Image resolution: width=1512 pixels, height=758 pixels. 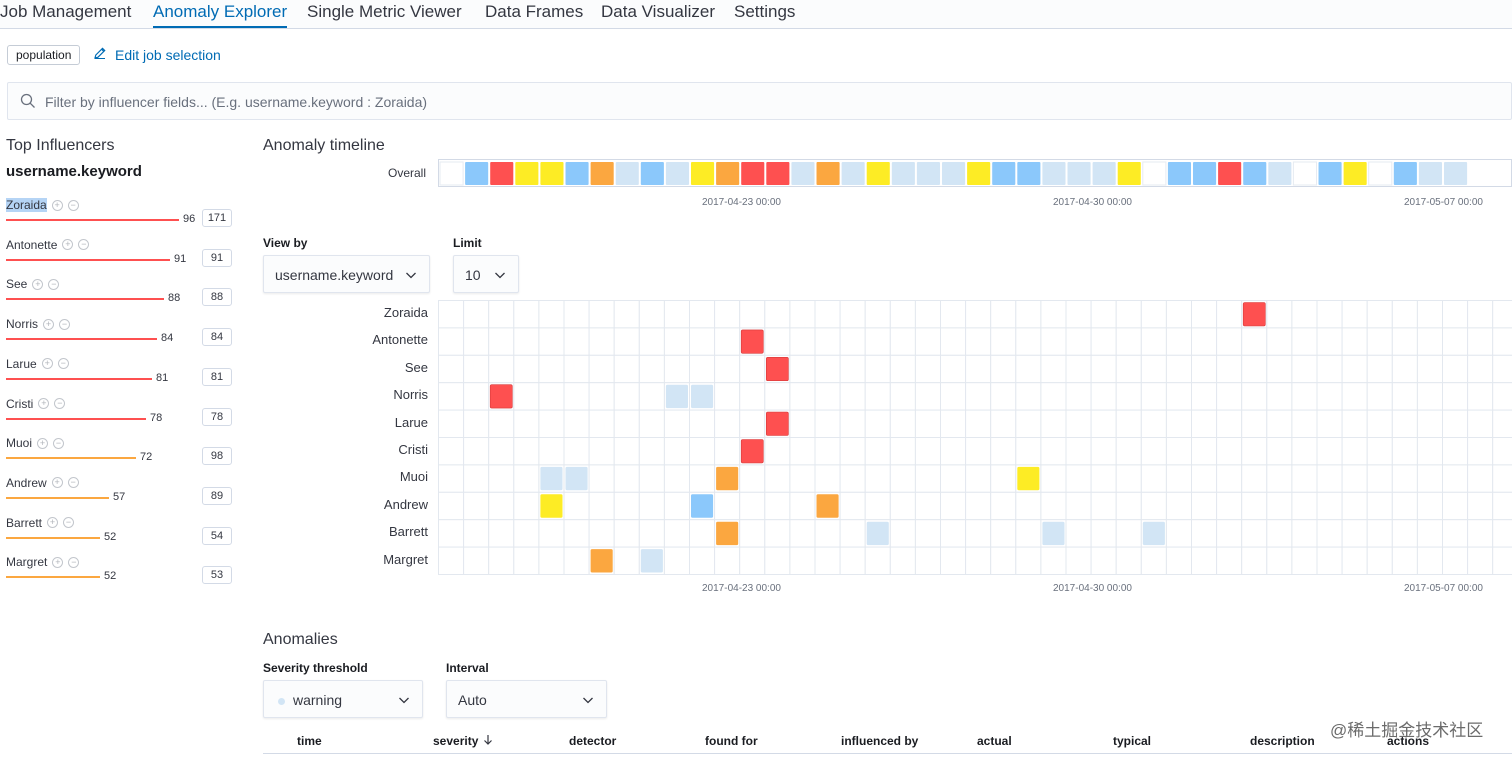 I want to click on swimlane-anomaly-cell, so click(x=702, y=506).